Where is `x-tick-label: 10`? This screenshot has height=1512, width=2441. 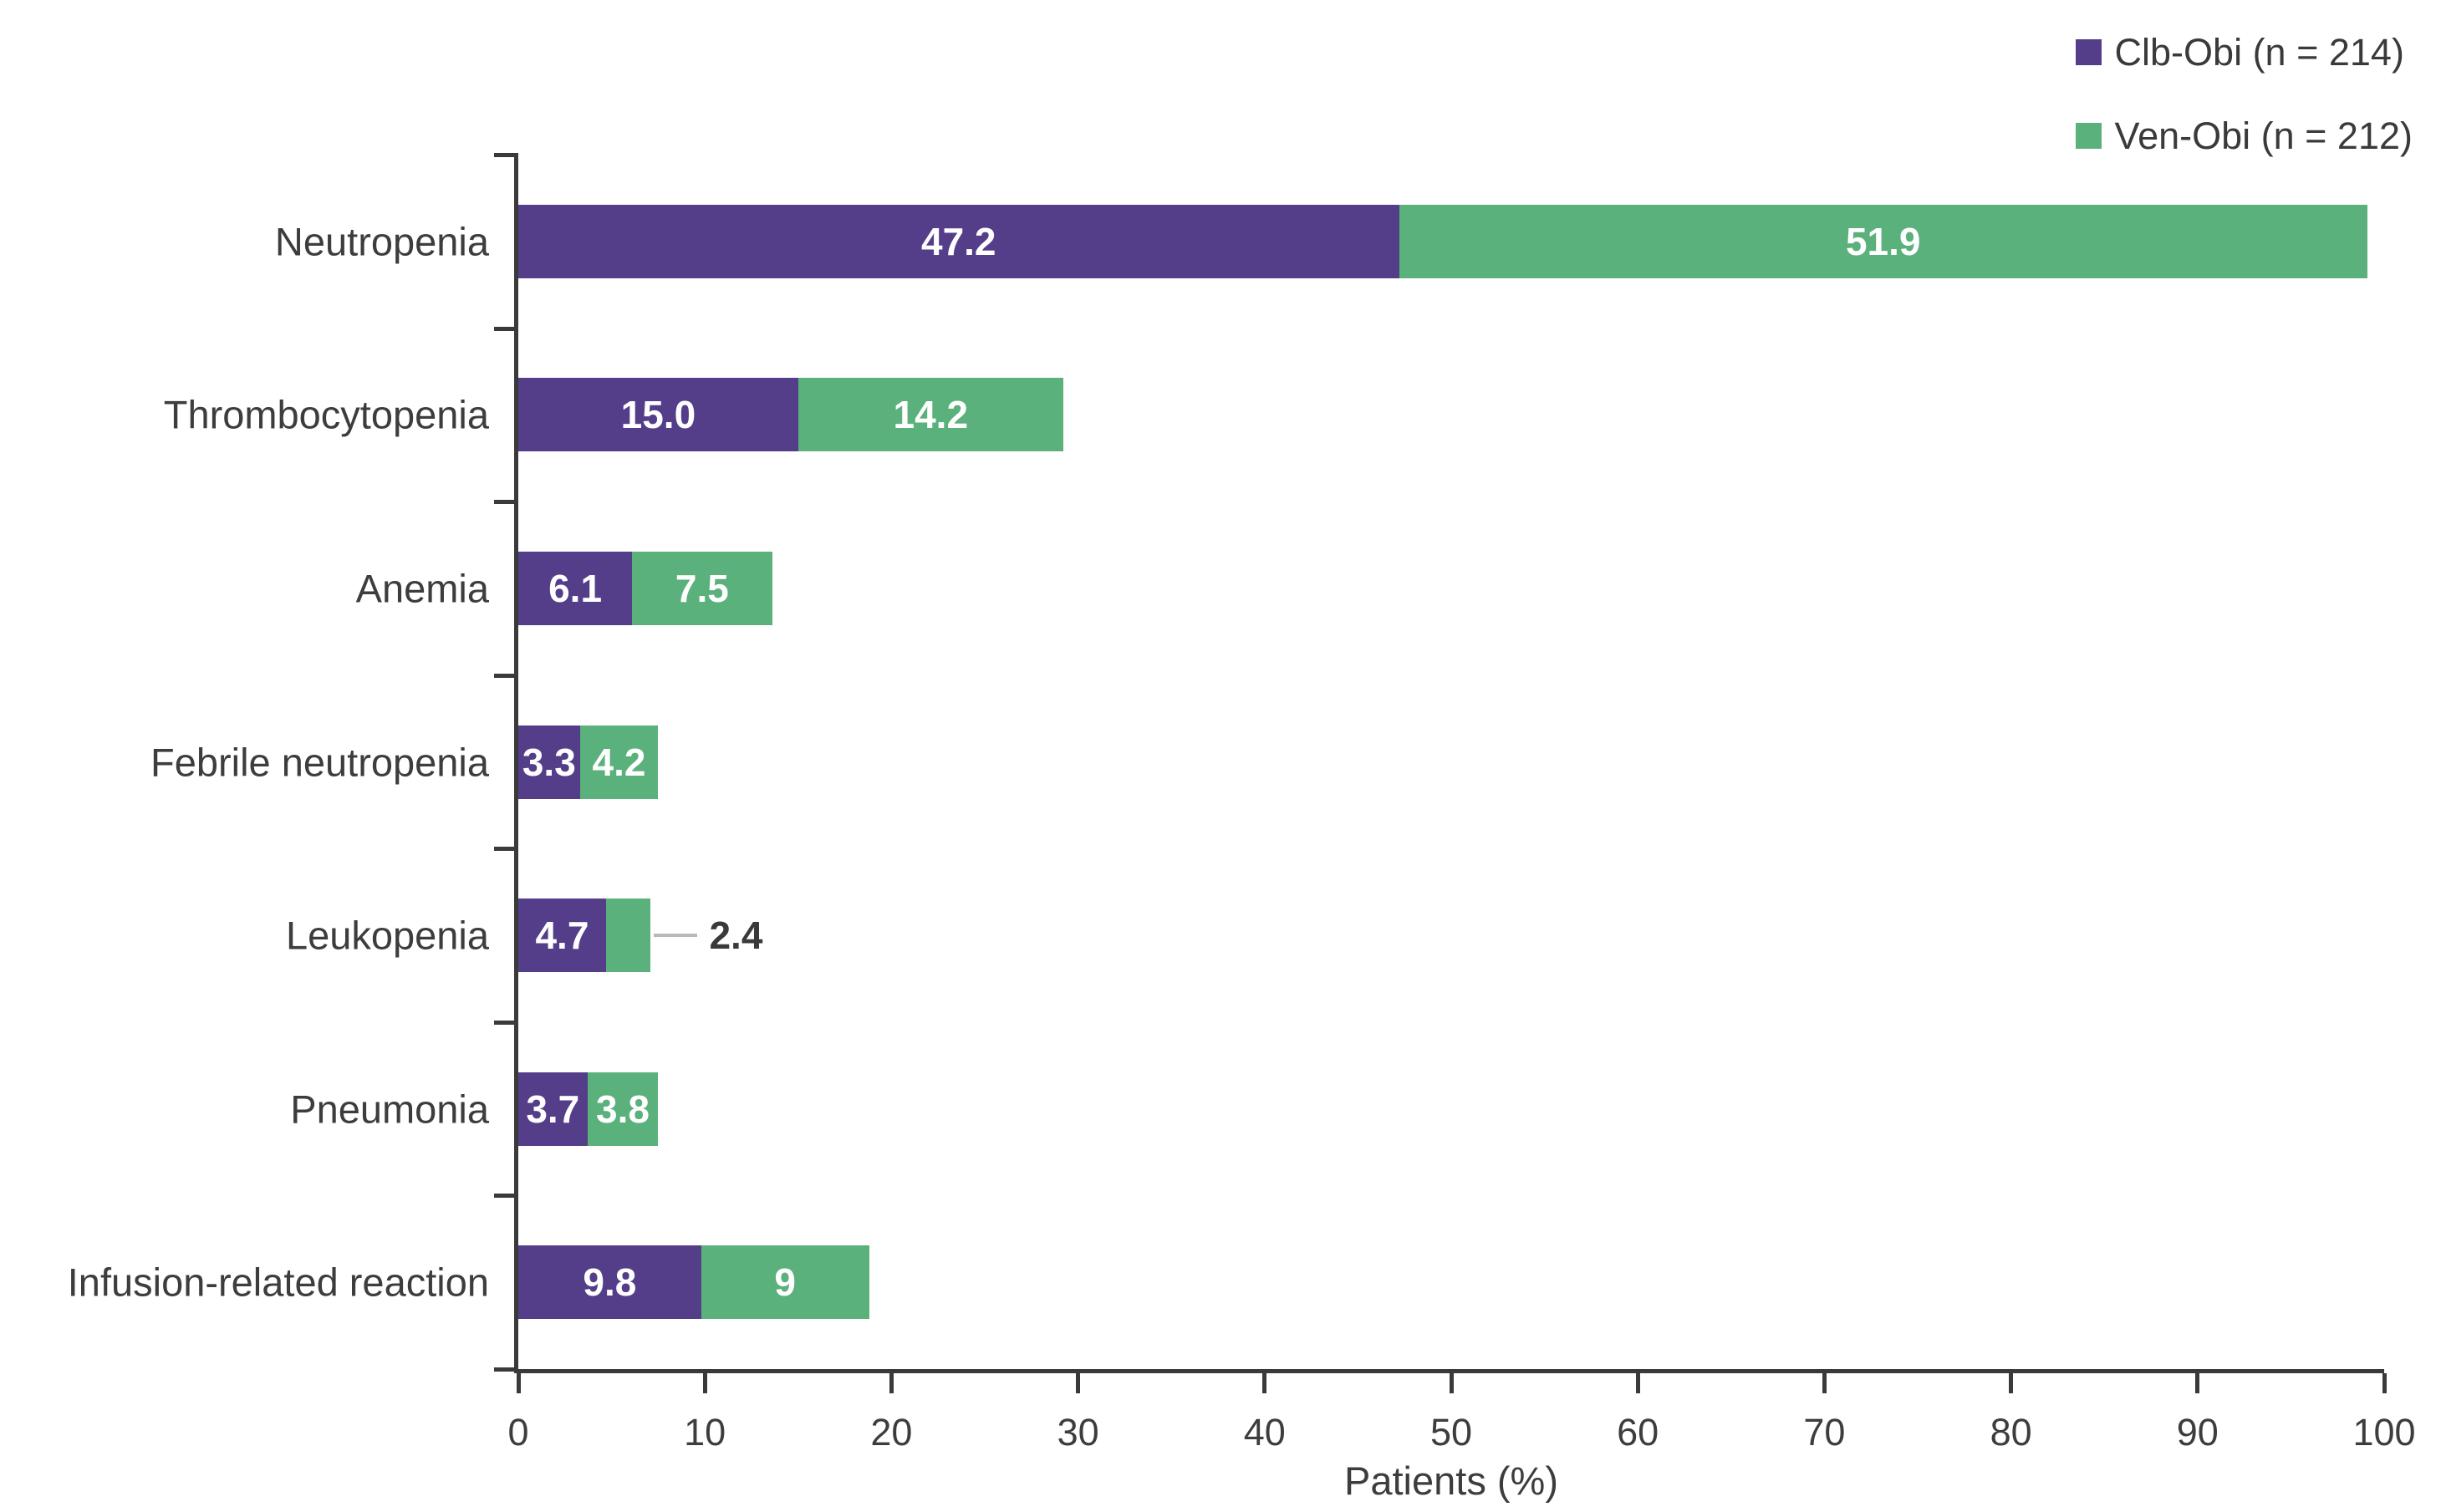
x-tick-label: 10 is located at coordinates (705, 1432).